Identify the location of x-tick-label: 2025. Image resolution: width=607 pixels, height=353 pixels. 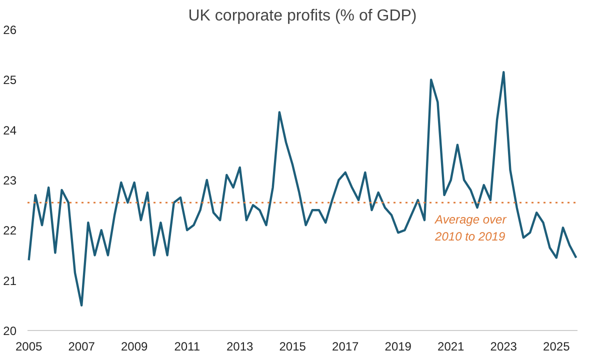
(556, 346).